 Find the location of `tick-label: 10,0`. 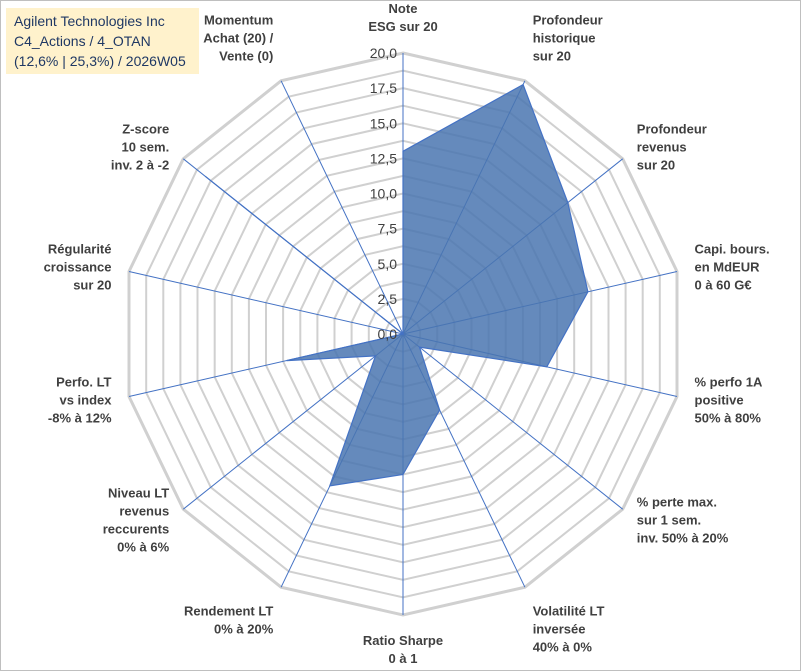

tick-label: 10,0 is located at coordinates (383, 194).